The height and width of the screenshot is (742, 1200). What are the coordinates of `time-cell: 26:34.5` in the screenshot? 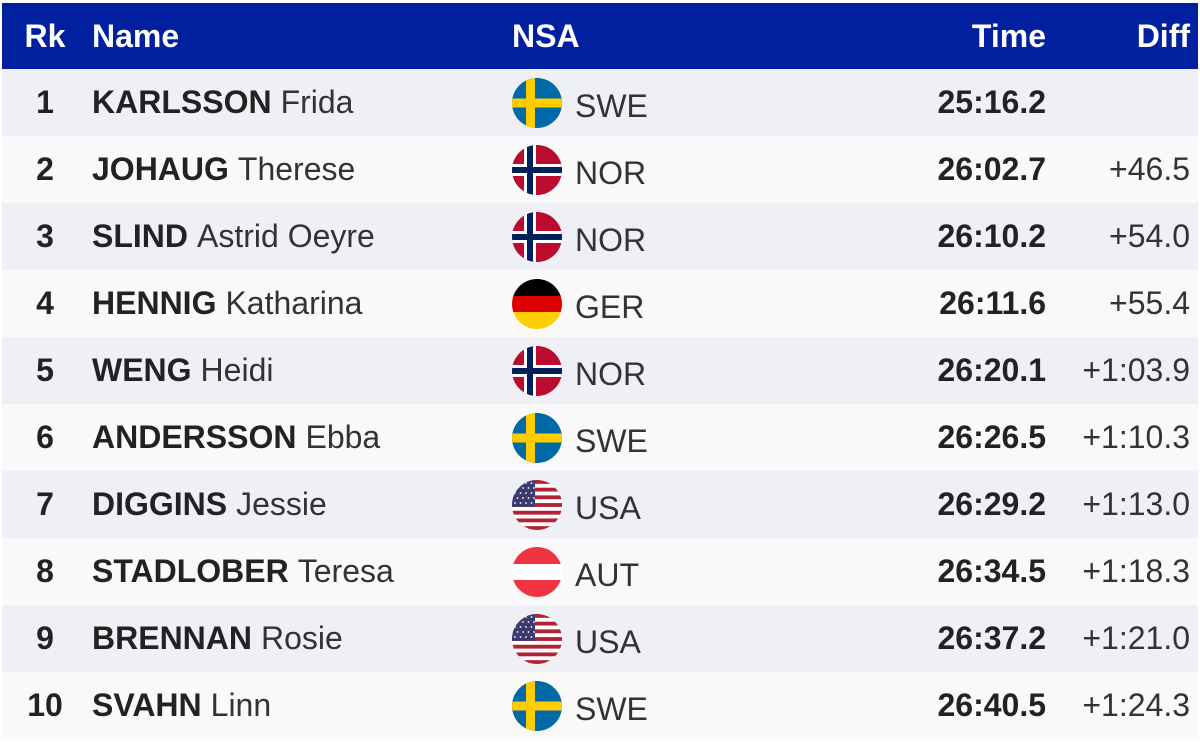 It's located at (991, 571).